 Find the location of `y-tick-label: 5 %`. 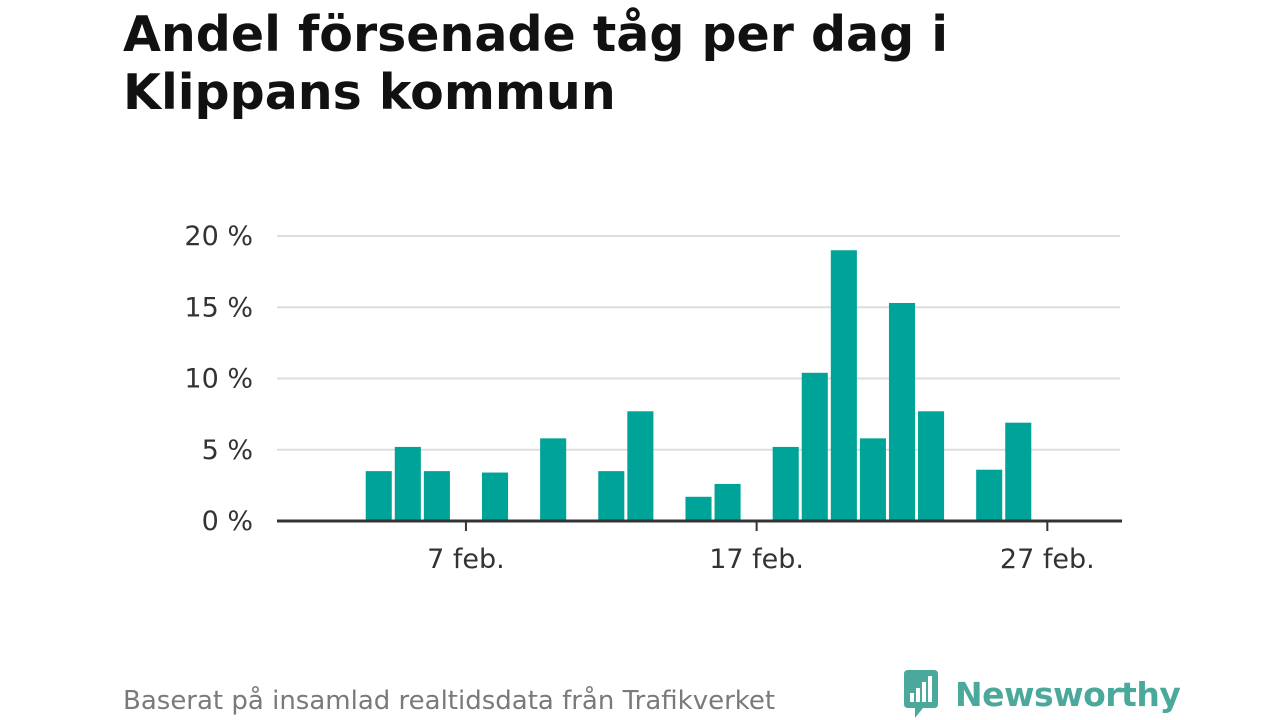

y-tick-label: 5 % is located at coordinates (227, 450).